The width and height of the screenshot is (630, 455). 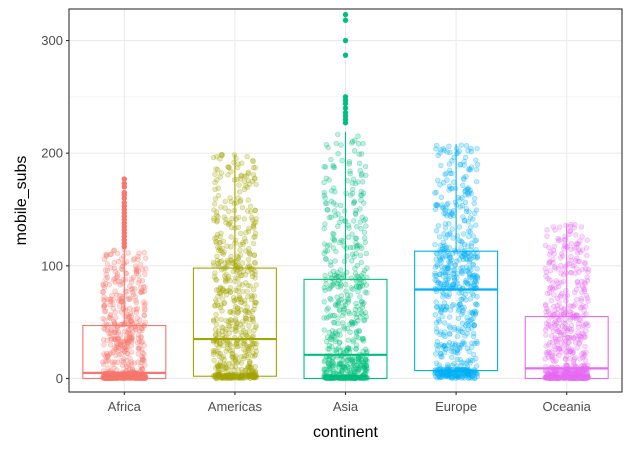 I want to click on x-tick-label: Americas, so click(x=235, y=406).